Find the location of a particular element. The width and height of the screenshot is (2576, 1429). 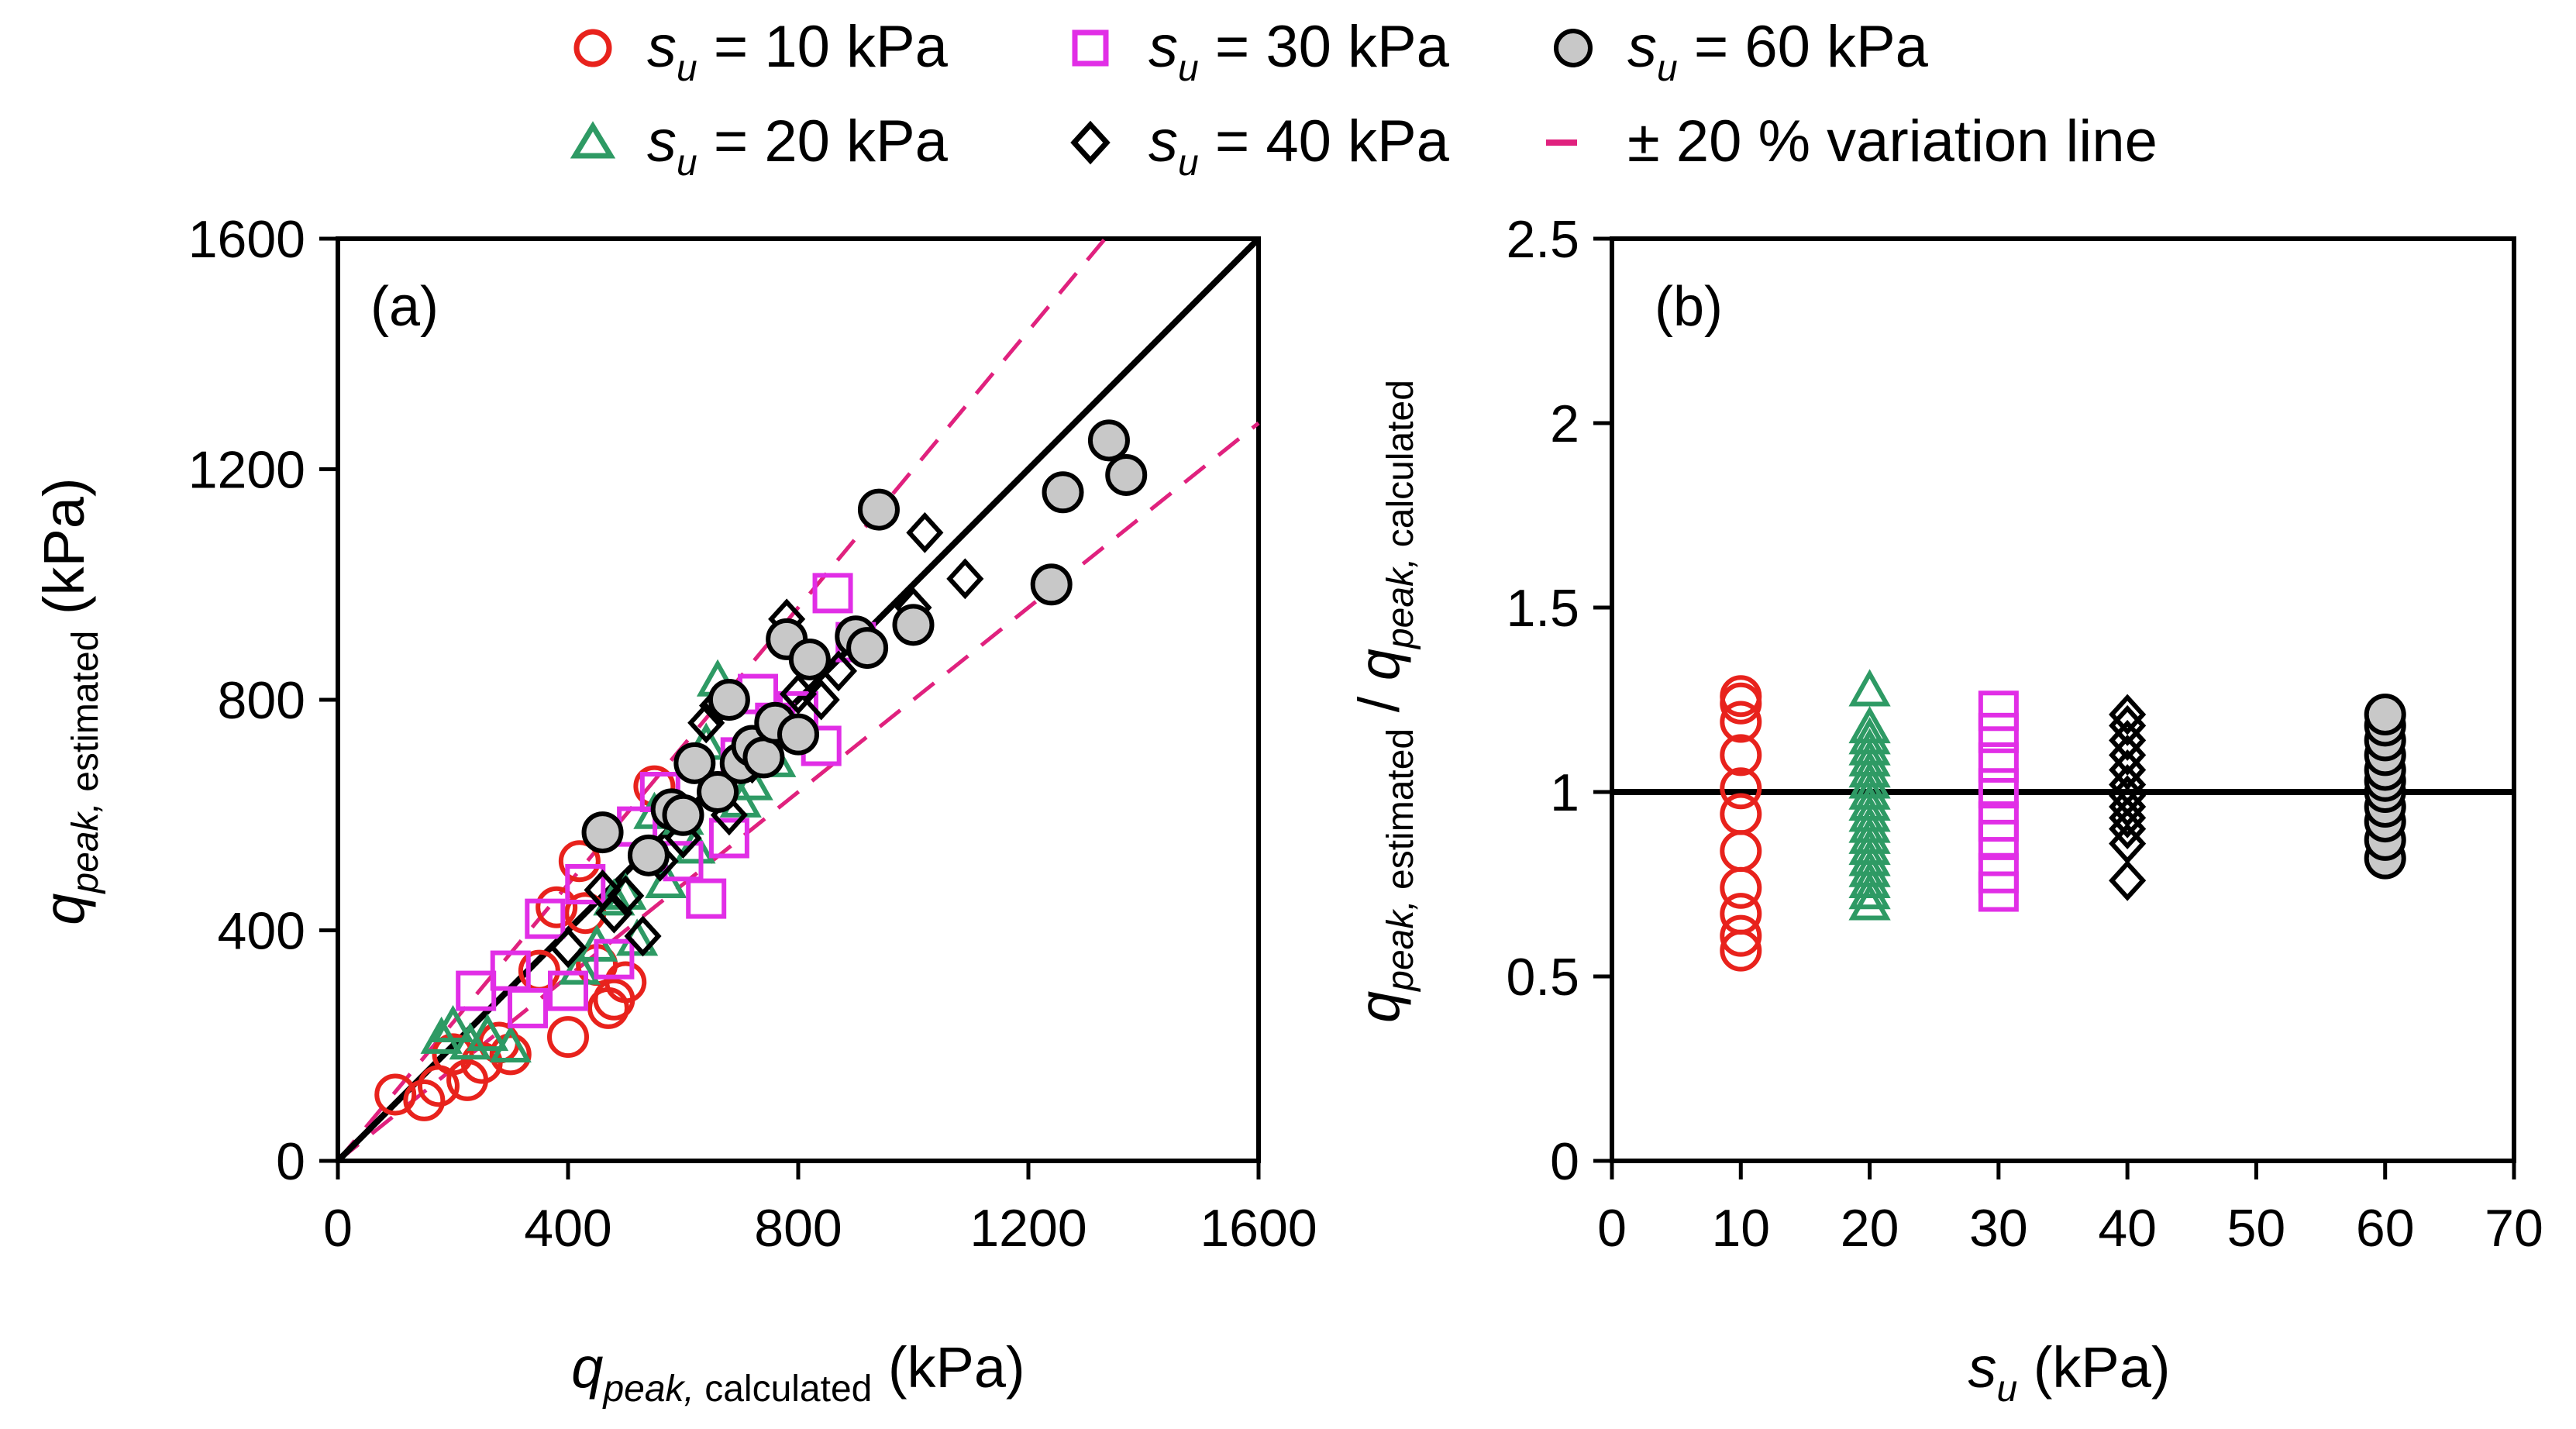

legend-s10-symbol: s is located at coordinates (662, 47).